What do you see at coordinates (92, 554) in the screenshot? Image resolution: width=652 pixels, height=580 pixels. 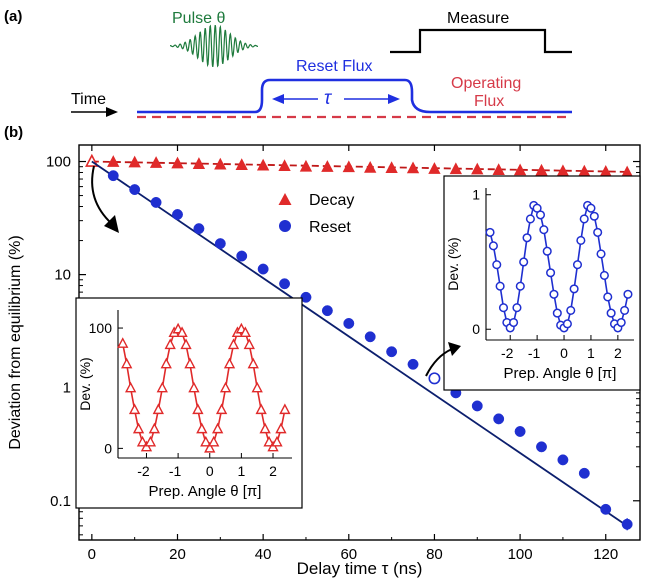 I see `x-tick-label: 0` at bounding box center [92, 554].